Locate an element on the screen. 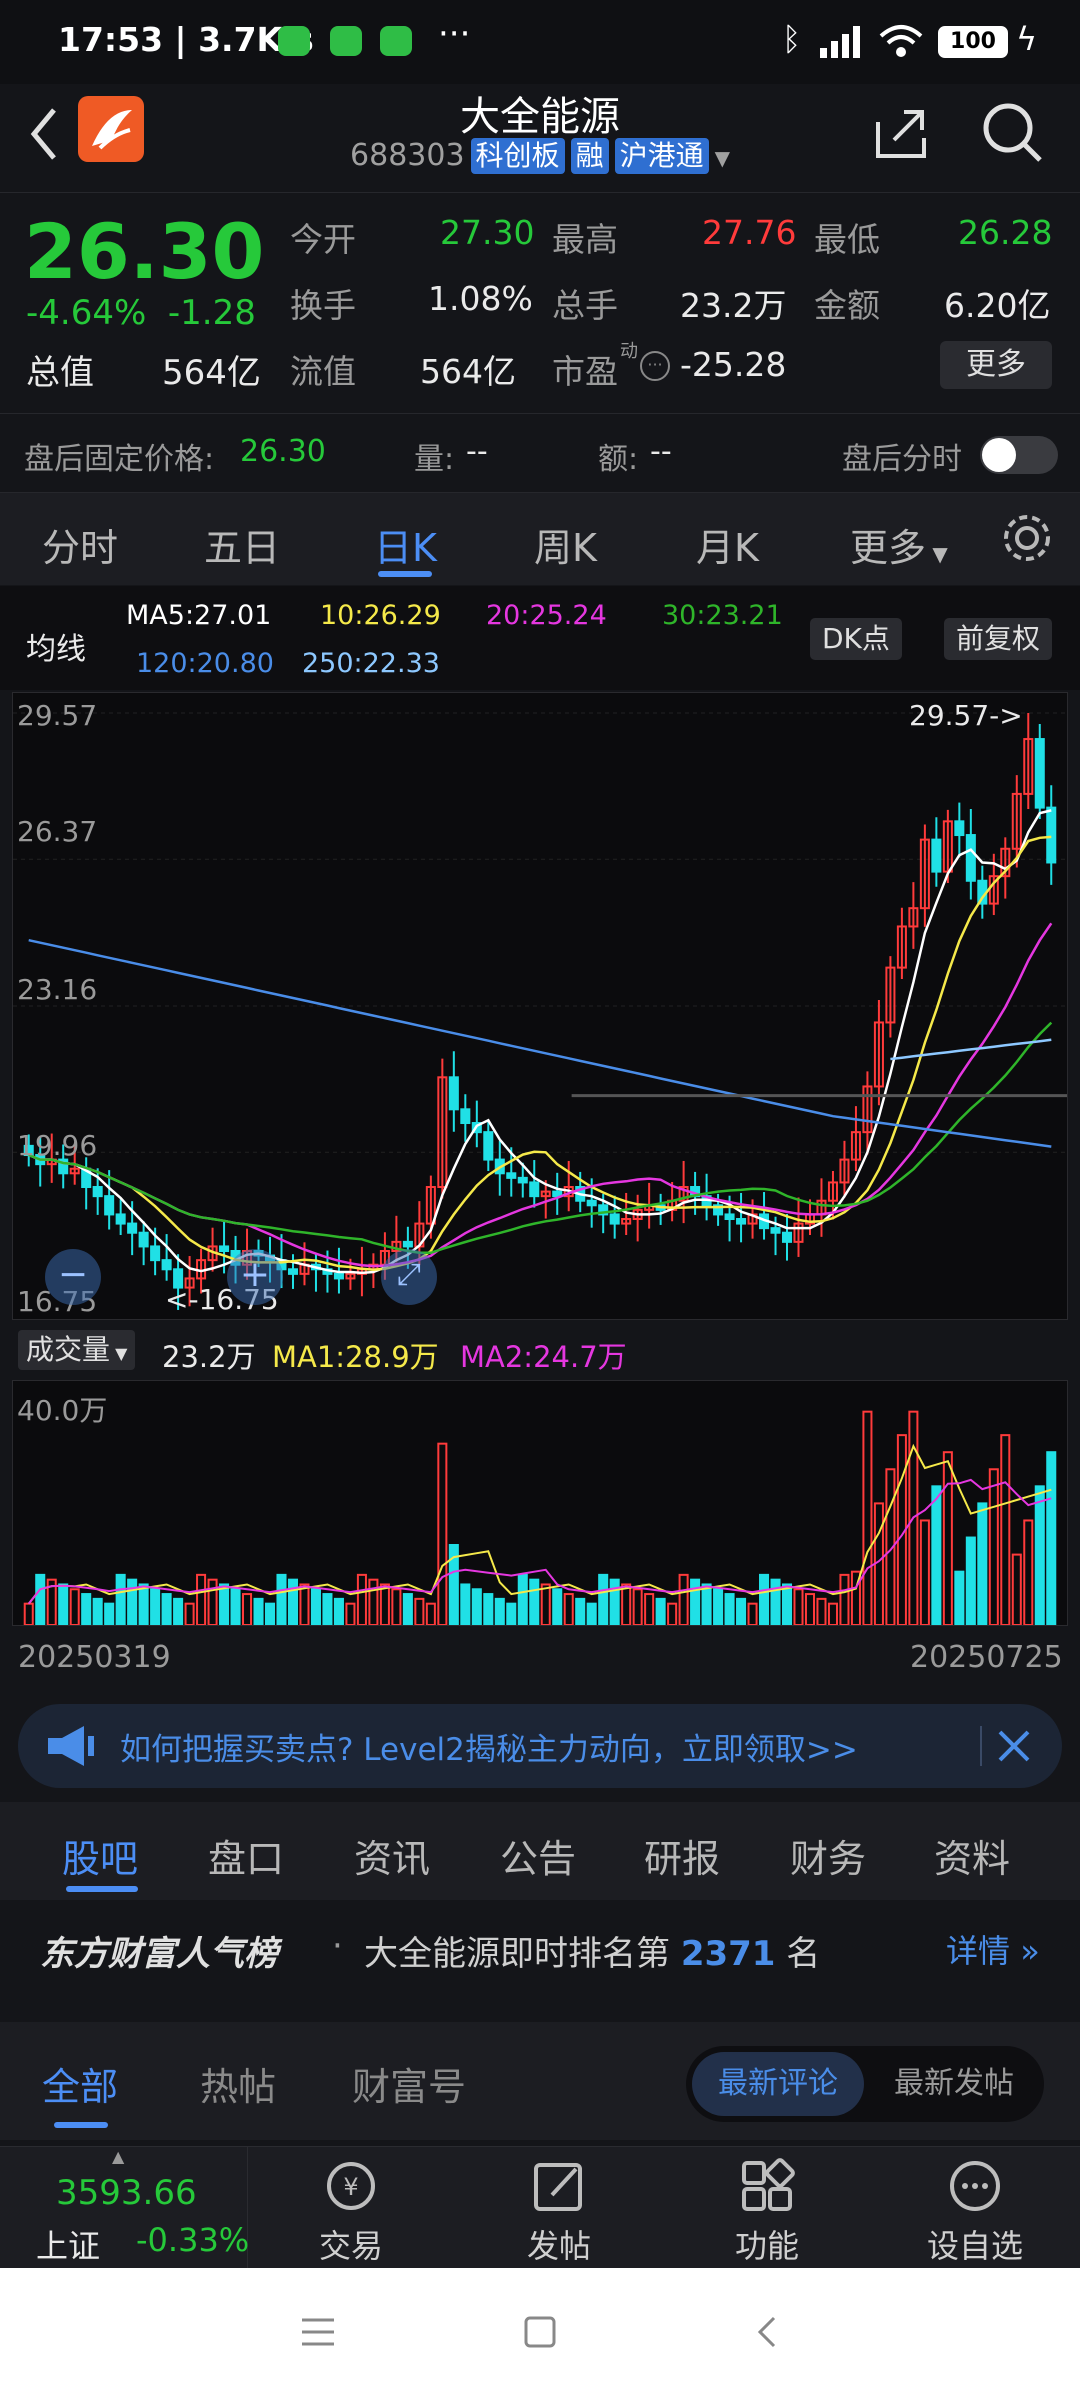  back-nav-icon is located at coordinates (768, 2332).